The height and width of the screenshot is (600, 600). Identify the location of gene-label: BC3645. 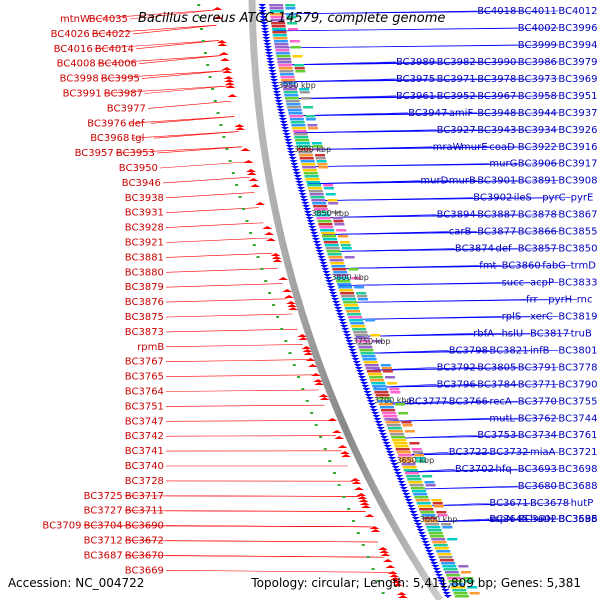
(508, 519).